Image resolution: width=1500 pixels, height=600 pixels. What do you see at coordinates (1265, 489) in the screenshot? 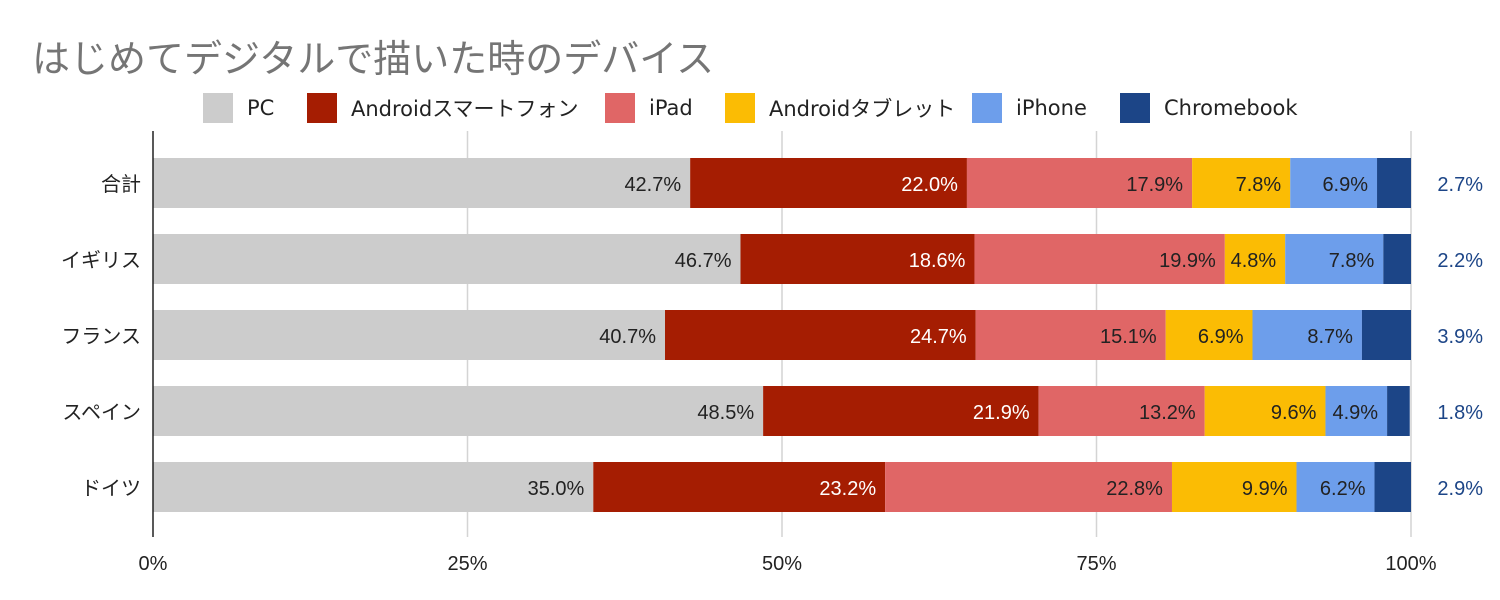
I see `data-label: 9.9%` at bounding box center [1265, 489].